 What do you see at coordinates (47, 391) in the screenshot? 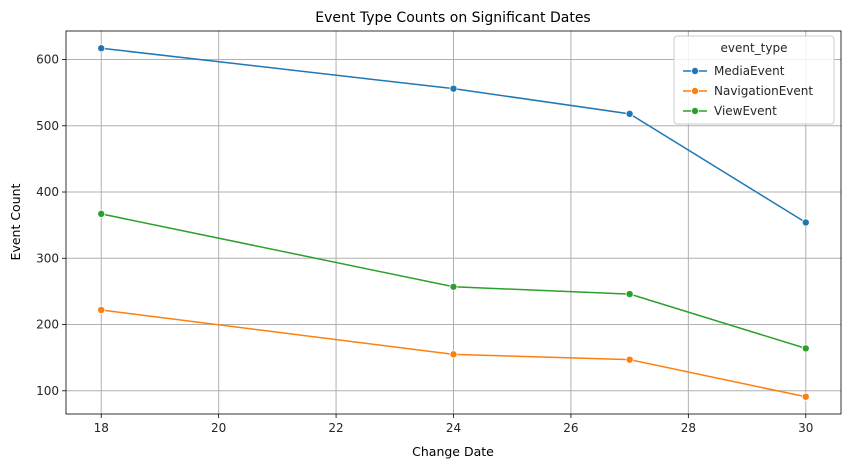
I see `y-tick-label: 100` at bounding box center [47, 391].